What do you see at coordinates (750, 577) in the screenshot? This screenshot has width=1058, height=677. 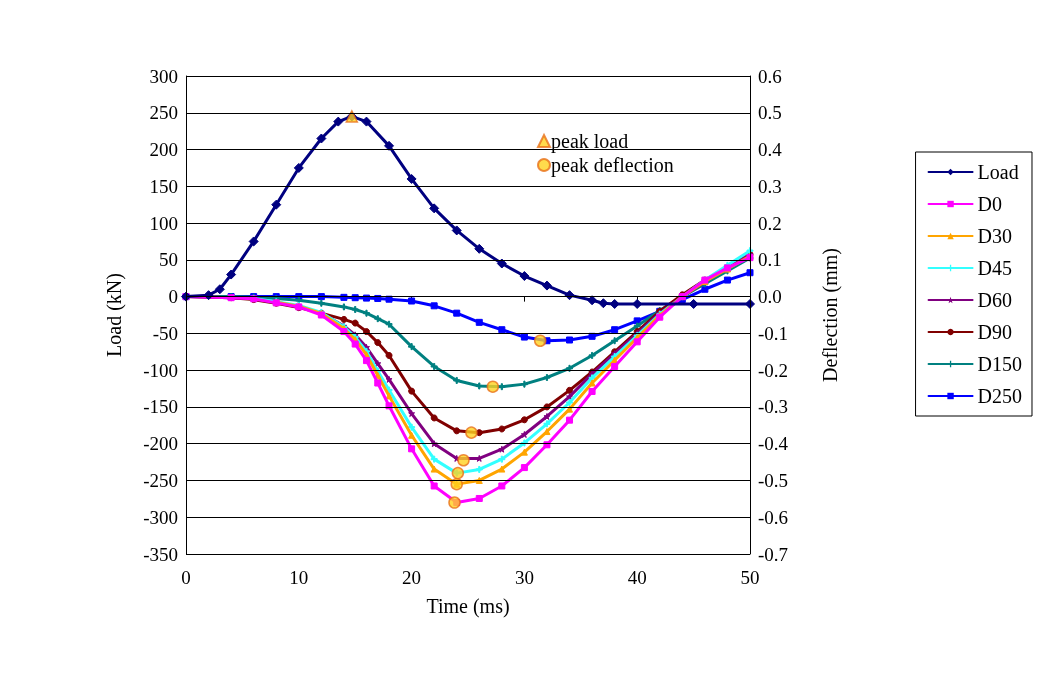 I see `x-tick-label: 50` at bounding box center [750, 577].